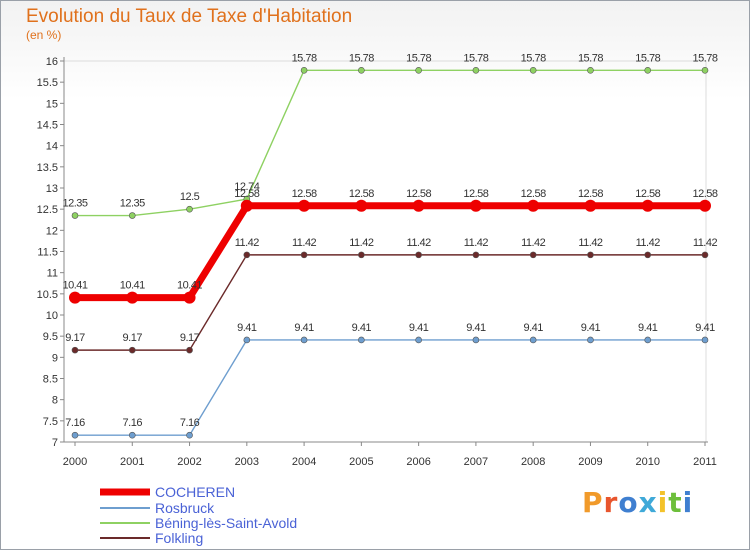  What do you see at coordinates (590, 462) in the screenshot?
I see `x-tick-label: 2009` at bounding box center [590, 462].